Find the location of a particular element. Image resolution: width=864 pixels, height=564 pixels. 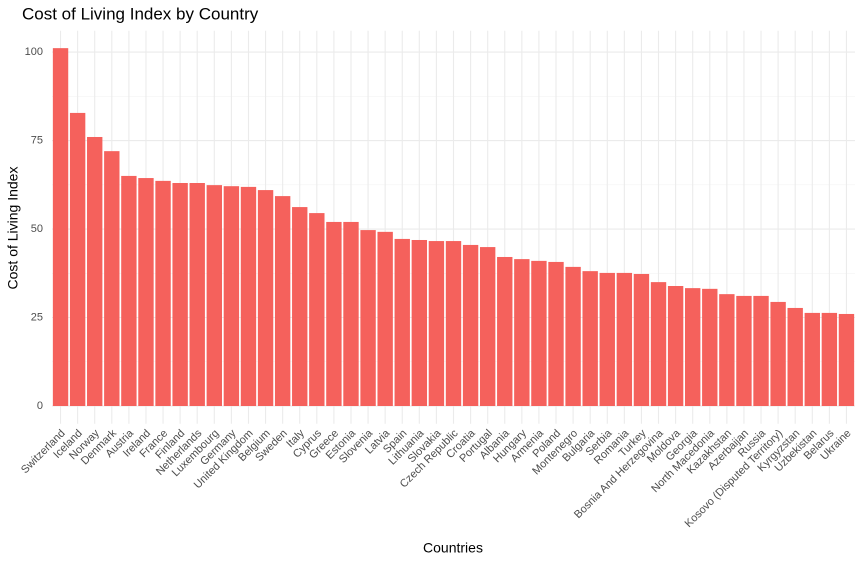

y-tick-label: 75 is located at coordinates (37, 140).